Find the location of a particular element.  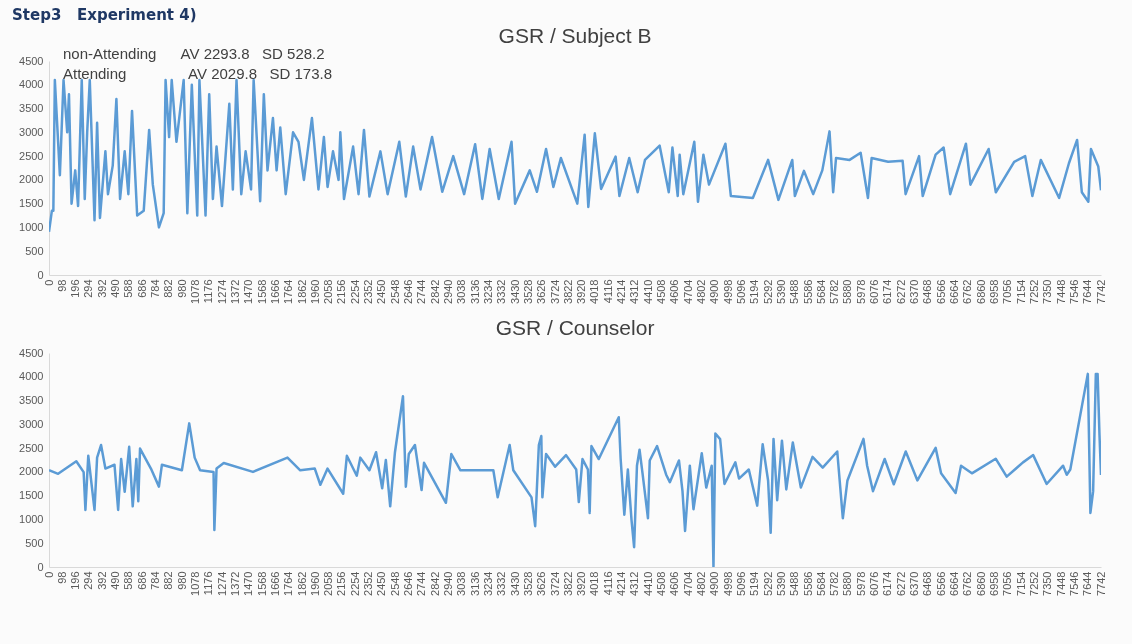

x-tick-label: 7448 is located at coordinates (1060, 291).